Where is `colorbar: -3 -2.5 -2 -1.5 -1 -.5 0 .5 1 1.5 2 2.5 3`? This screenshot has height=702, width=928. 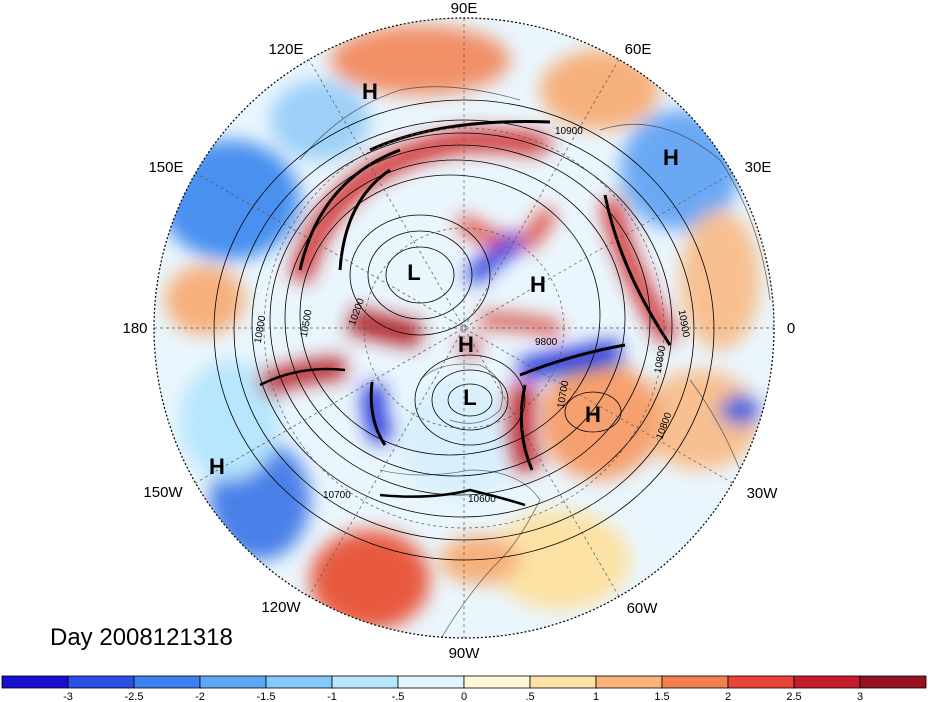 colorbar: -3 -2.5 -2 -1.5 -1 -.5 0 .5 1 1.5 2 2.5 3 is located at coordinates (464, 688).